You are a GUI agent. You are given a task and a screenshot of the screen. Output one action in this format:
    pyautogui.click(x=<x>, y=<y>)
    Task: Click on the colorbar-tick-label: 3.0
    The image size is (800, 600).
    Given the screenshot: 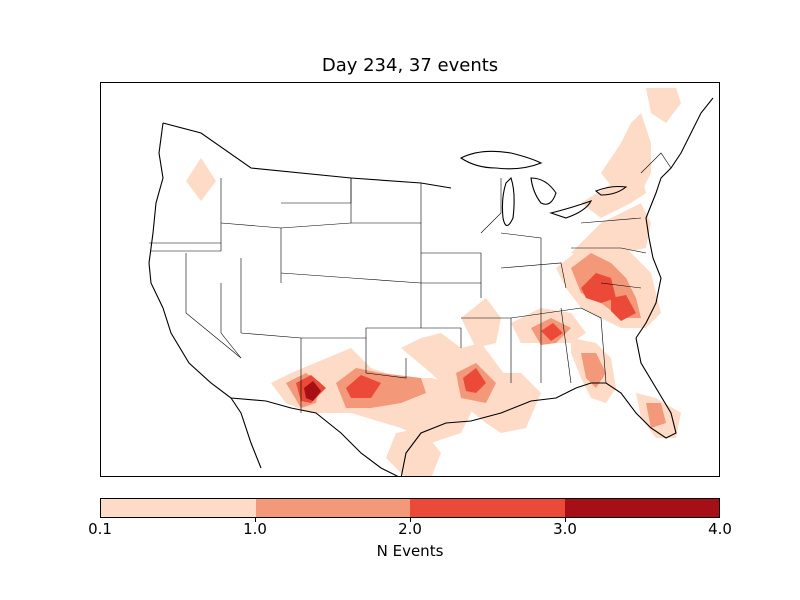 What is the action you would take?
    pyautogui.click(x=565, y=529)
    